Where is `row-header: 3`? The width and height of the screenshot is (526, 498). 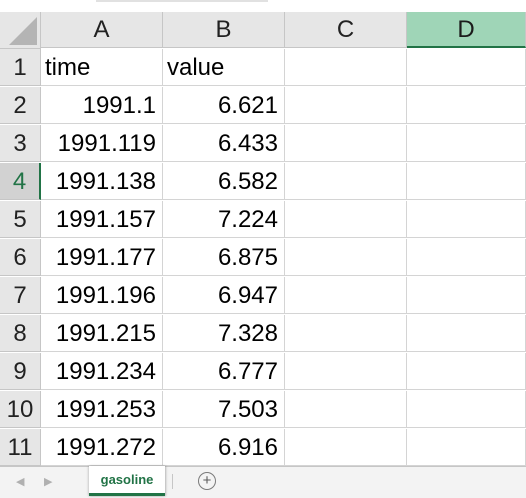 row-header: 3 is located at coordinates (20, 143).